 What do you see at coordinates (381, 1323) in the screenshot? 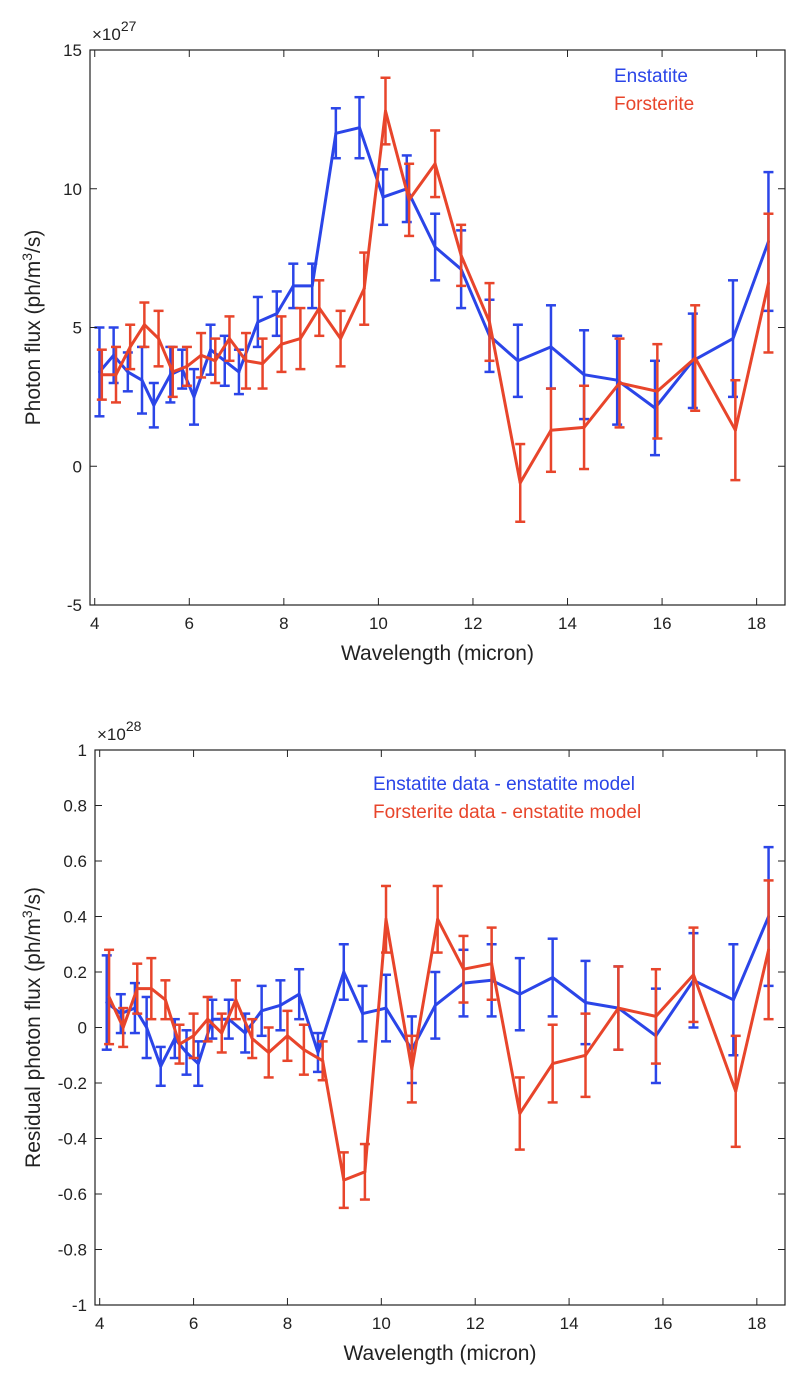
I see `x-tick-label-bottom: 10` at bounding box center [381, 1323].